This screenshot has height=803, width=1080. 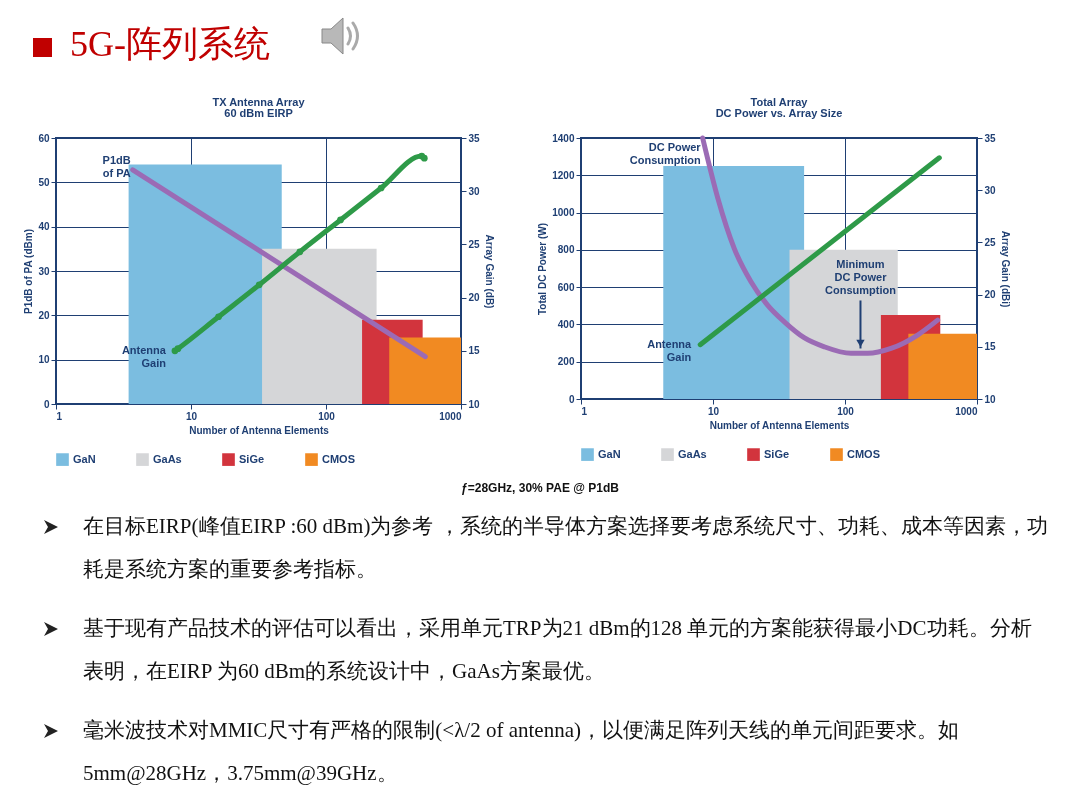 I want to click on text: 5G-阵列系统, so click(x=170, y=44).